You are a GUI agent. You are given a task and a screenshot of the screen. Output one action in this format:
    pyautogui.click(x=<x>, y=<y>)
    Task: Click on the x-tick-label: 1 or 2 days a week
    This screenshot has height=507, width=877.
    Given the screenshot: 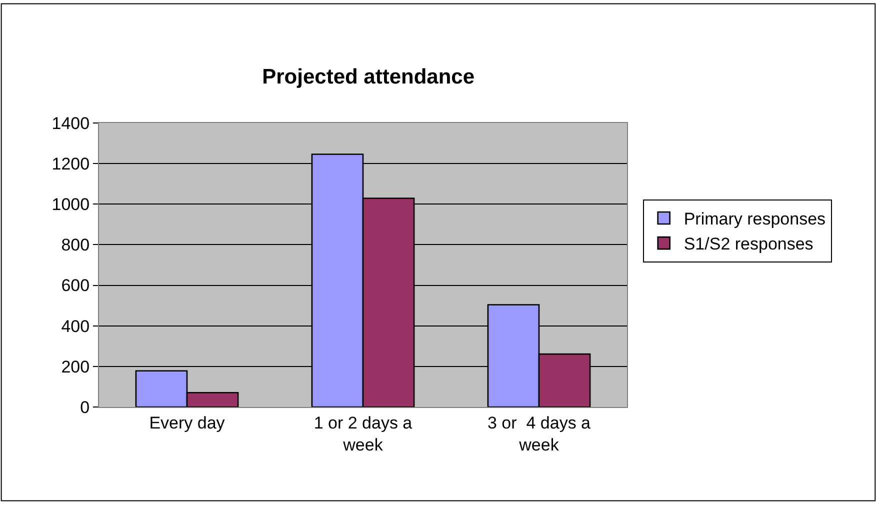 What is the action you would take?
    pyautogui.click(x=363, y=433)
    